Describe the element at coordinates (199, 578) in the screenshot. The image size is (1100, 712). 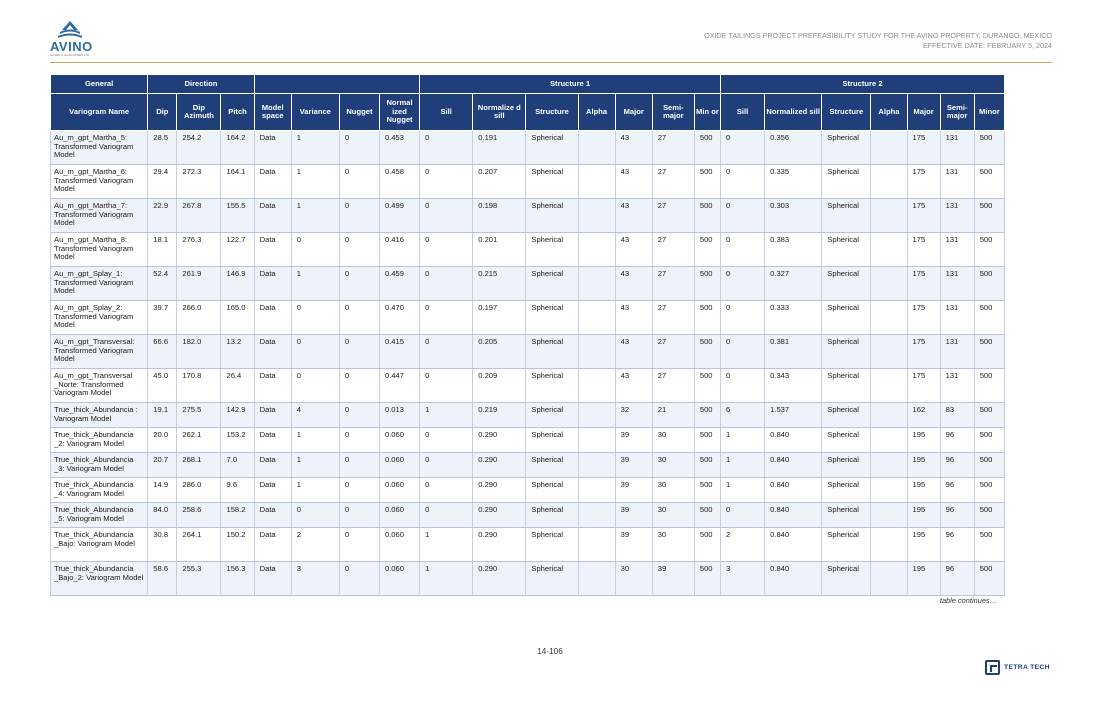
I see `table-cell: 255.3` at that location.